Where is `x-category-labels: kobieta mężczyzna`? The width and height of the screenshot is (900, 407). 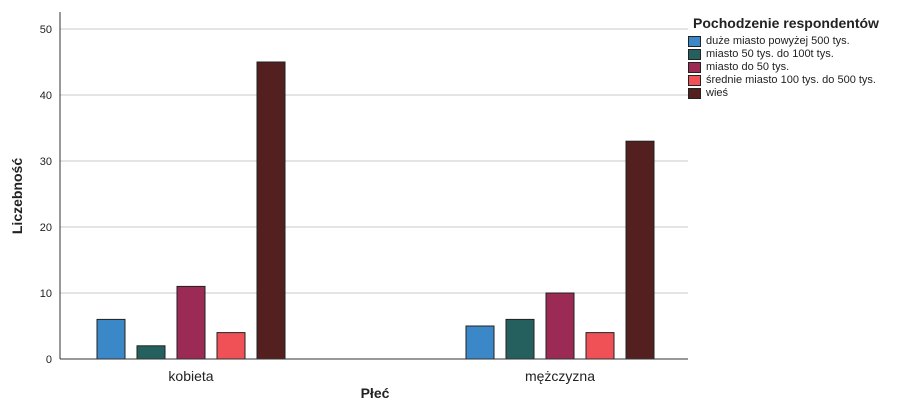
x-category-labels: kobieta mężczyzna is located at coordinates (381, 376).